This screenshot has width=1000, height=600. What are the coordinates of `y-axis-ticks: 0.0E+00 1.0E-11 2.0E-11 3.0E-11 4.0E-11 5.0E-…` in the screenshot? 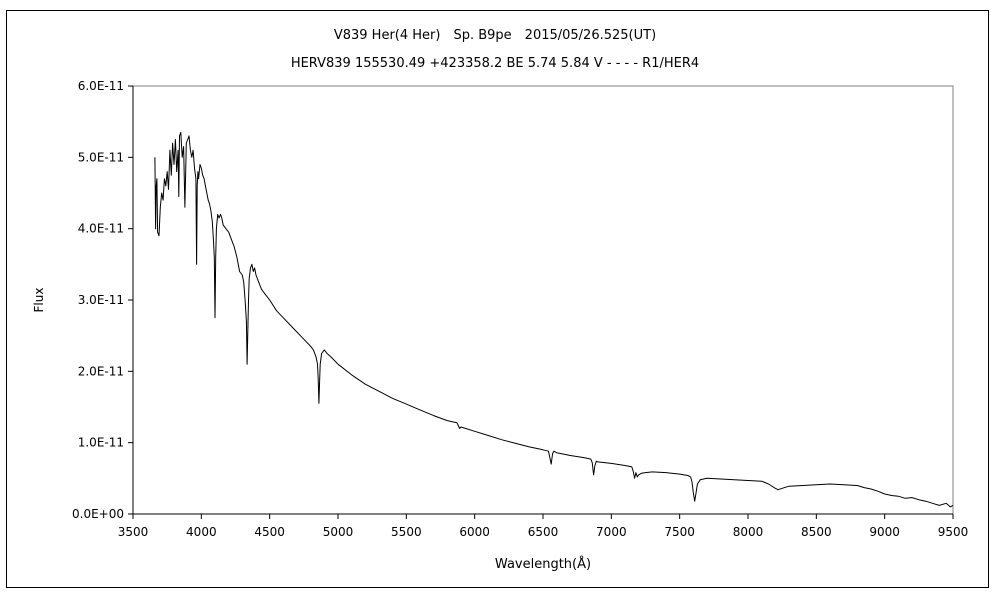 It's located at (102, 300).